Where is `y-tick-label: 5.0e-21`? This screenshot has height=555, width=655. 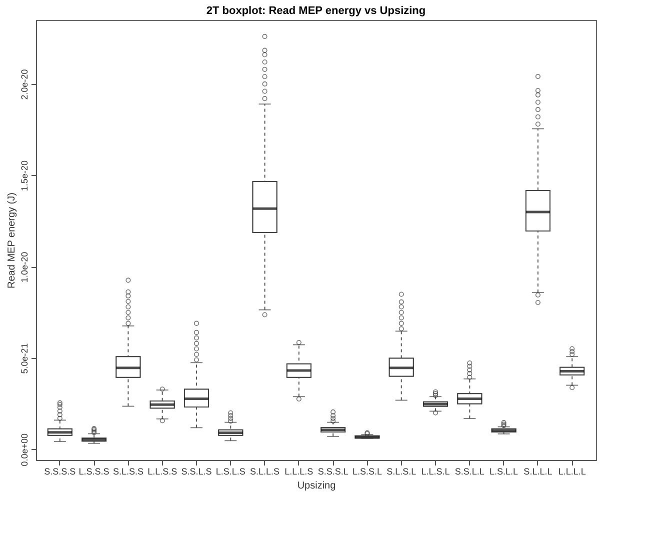 y-tick-label: 5.0e-21 is located at coordinates (25, 358).